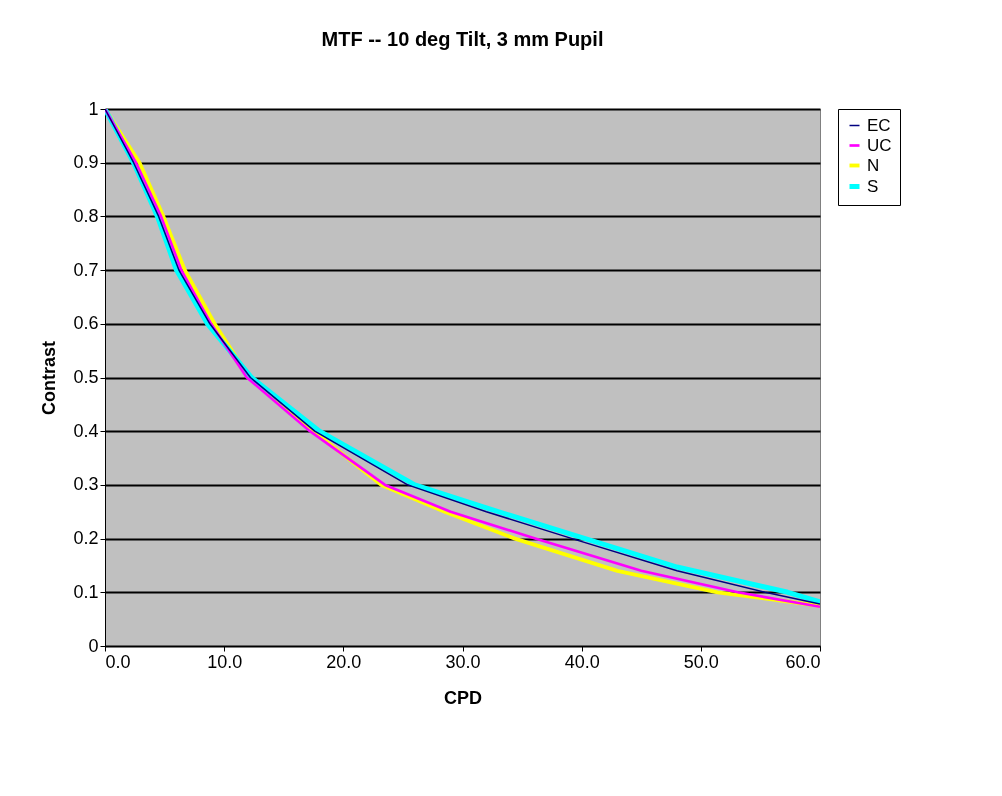 The width and height of the screenshot is (1002, 796). Describe the element at coordinates (344, 661) in the screenshot. I see `x-tick-label: 20.0` at that location.